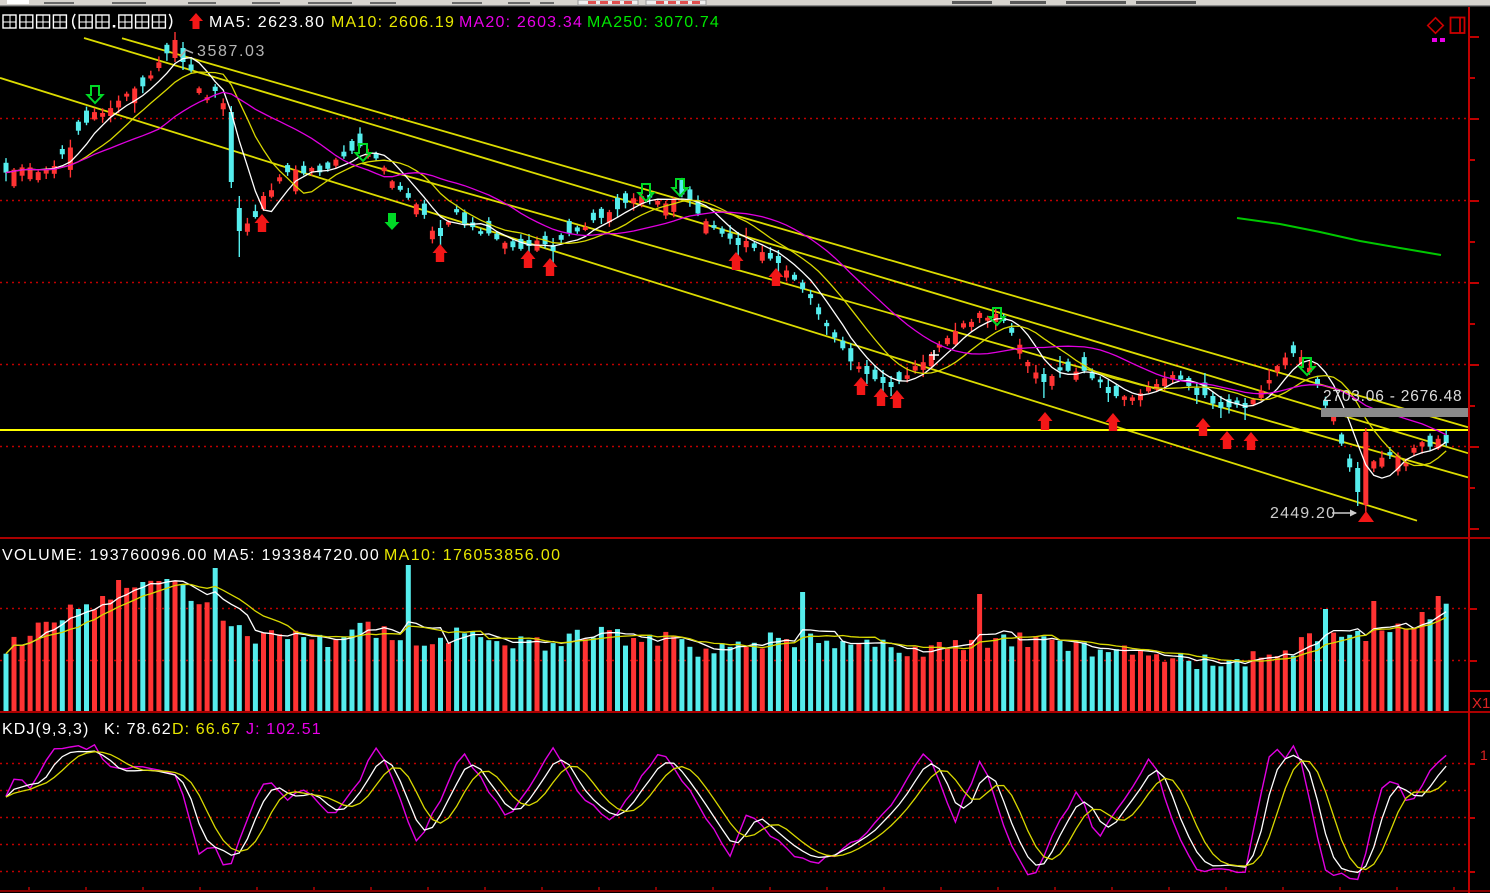 Image resolution: width=1490 pixels, height=893 pixels. Describe the element at coordinates (1484, 755) in the screenshot. I see `svg-text: 1` at that location.